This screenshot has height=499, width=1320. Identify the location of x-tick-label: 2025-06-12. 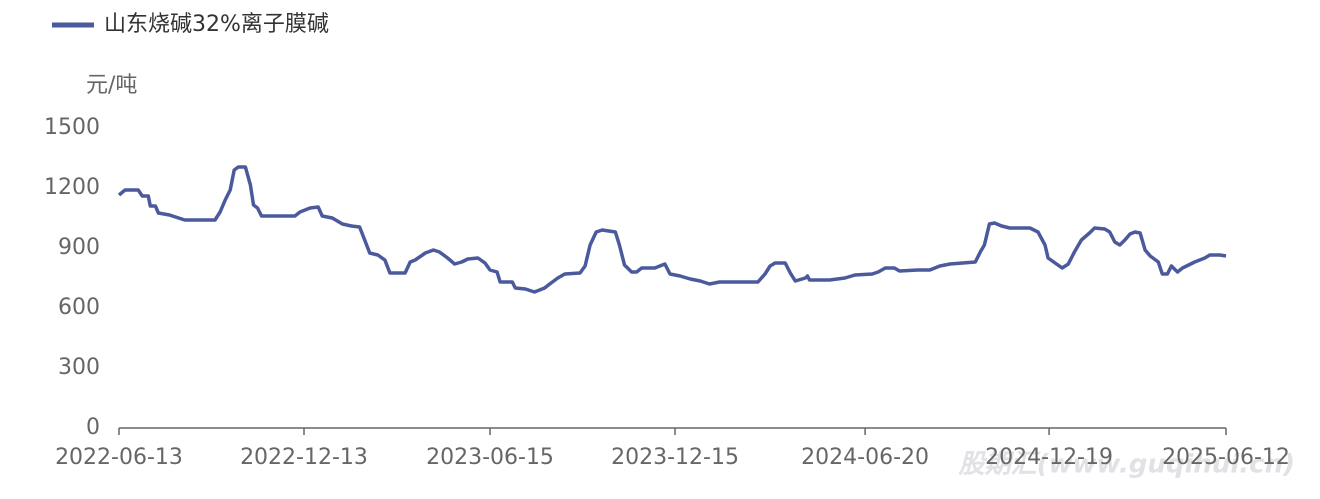
(1226, 457).